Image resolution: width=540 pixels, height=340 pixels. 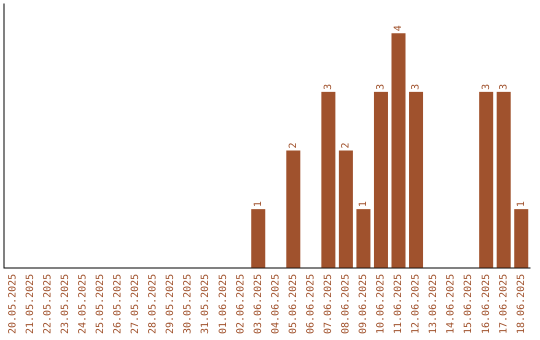 What do you see at coordinates (65, 304) in the screenshot?
I see `x-tick-label: 23.05.2025` at bounding box center [65, 304].